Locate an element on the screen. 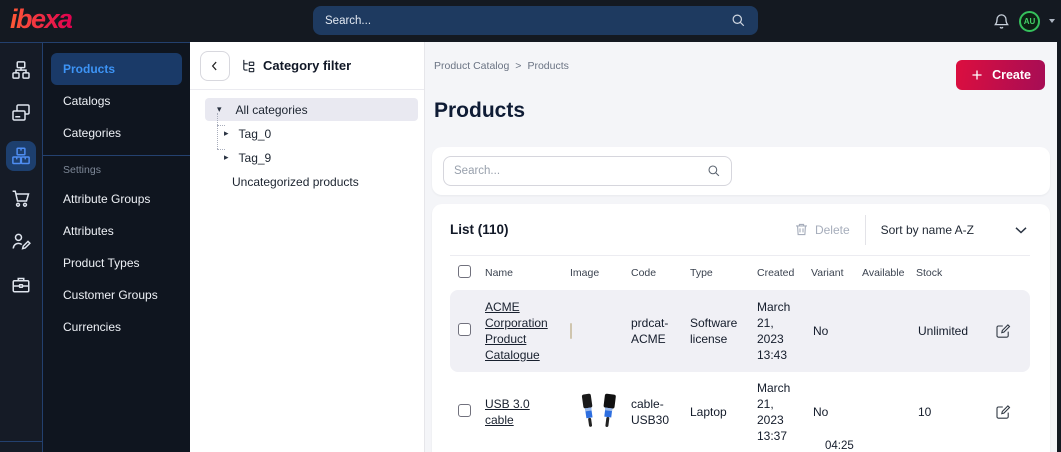 The width and height of the screenshot is (1061, 452). list-title: List (110) is located at coordinates (479, 229).